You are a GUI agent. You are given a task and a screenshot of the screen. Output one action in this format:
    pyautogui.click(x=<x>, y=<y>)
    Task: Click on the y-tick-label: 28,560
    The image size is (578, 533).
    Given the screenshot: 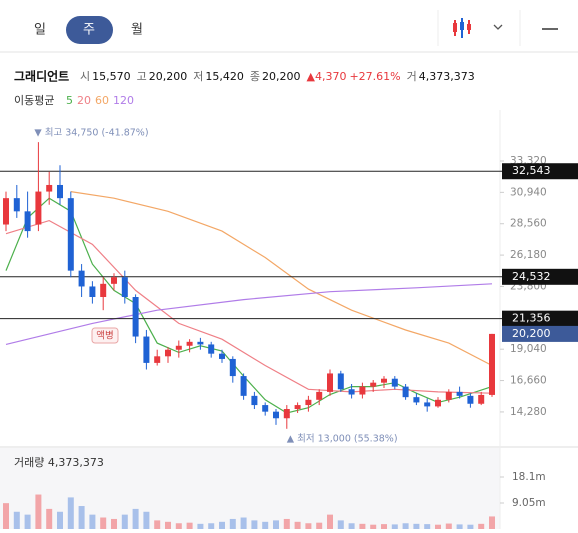 What is the action you would take?
    pyautogui.click(x=528, y=224)
    